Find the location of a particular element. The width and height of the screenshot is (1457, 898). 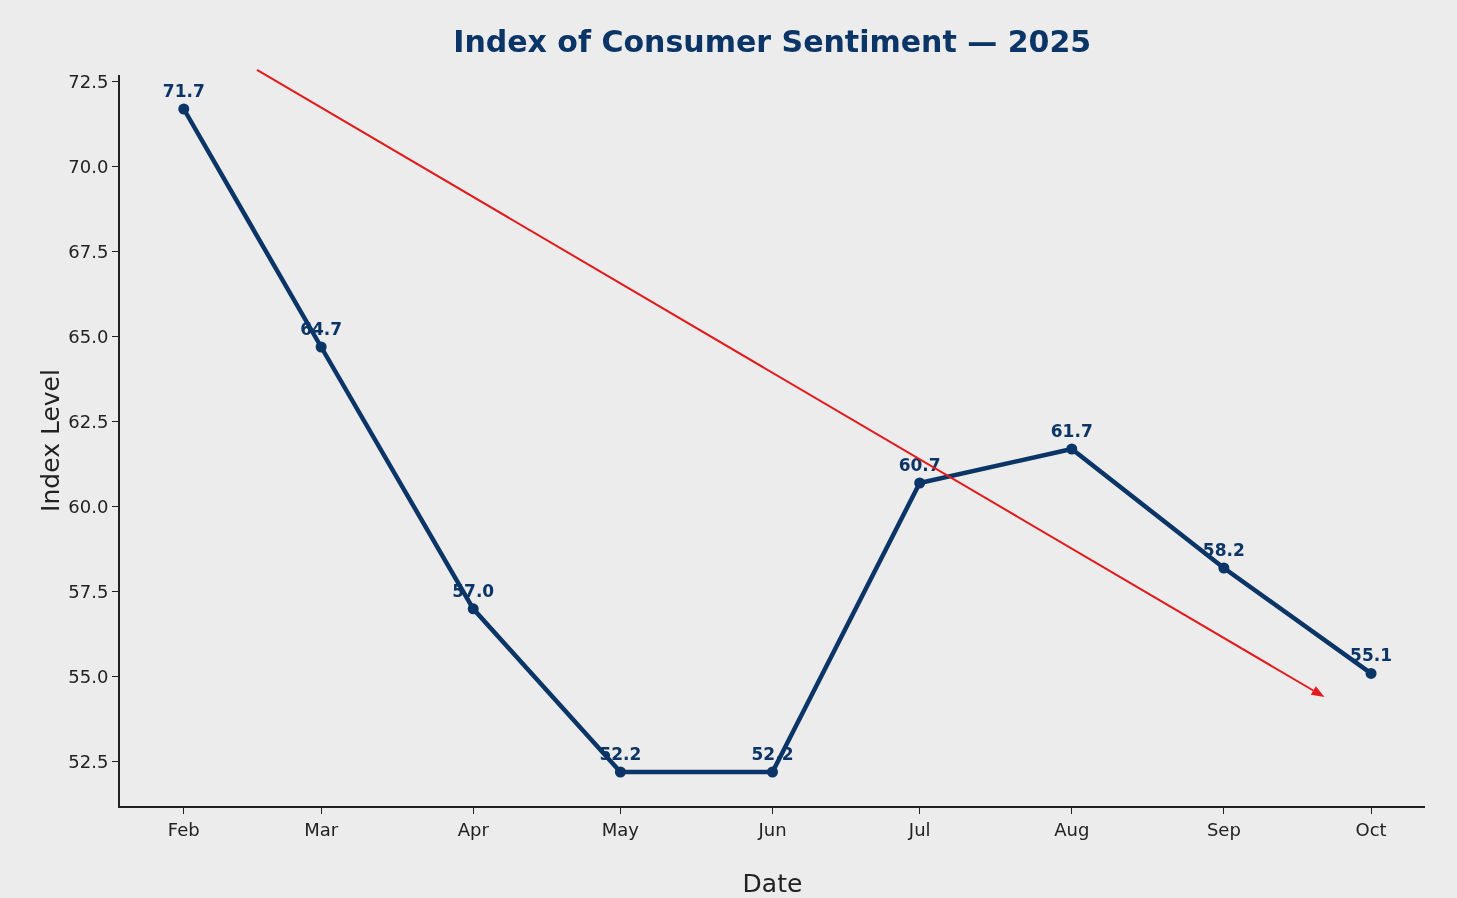

x-tick-label: Jul is located at coordinates (919, 829).